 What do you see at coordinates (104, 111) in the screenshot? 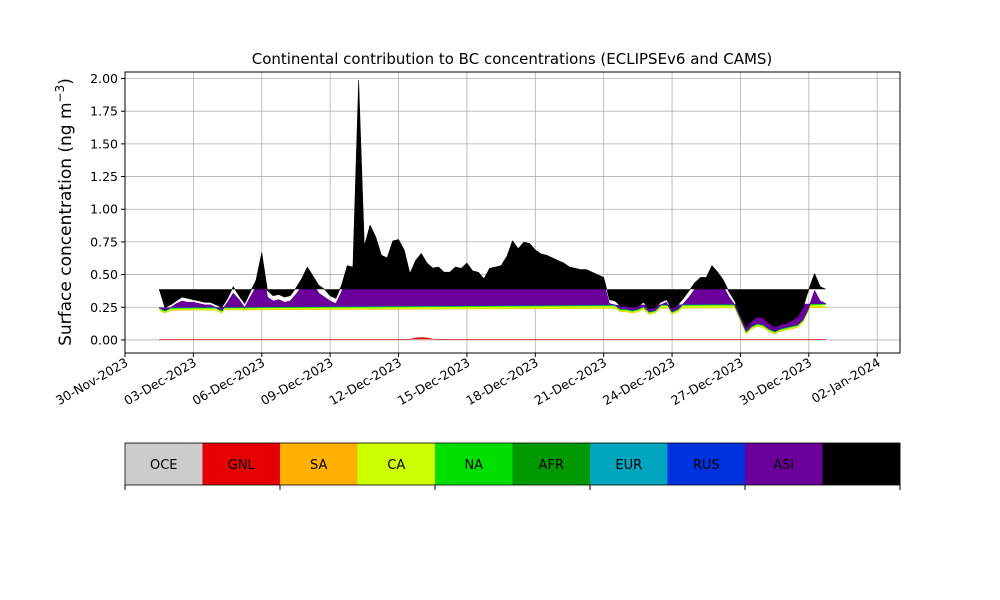
I see `y-tick-label: 1.75` at bounding box center [104, 111].